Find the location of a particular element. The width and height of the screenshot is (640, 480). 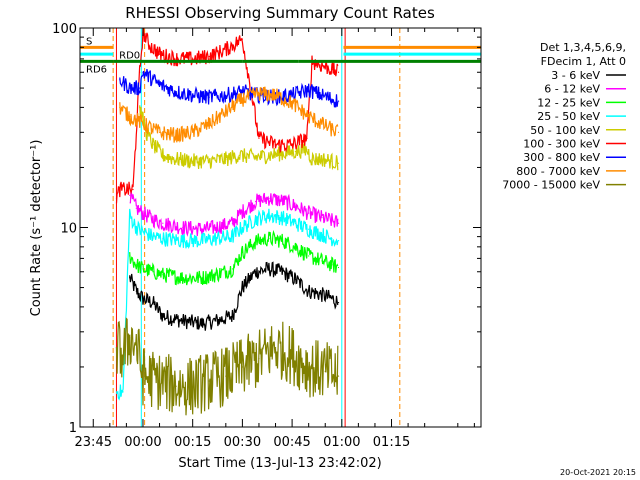

legend-label-0: 3 - 6 keV is located at coordinates (575, 75).